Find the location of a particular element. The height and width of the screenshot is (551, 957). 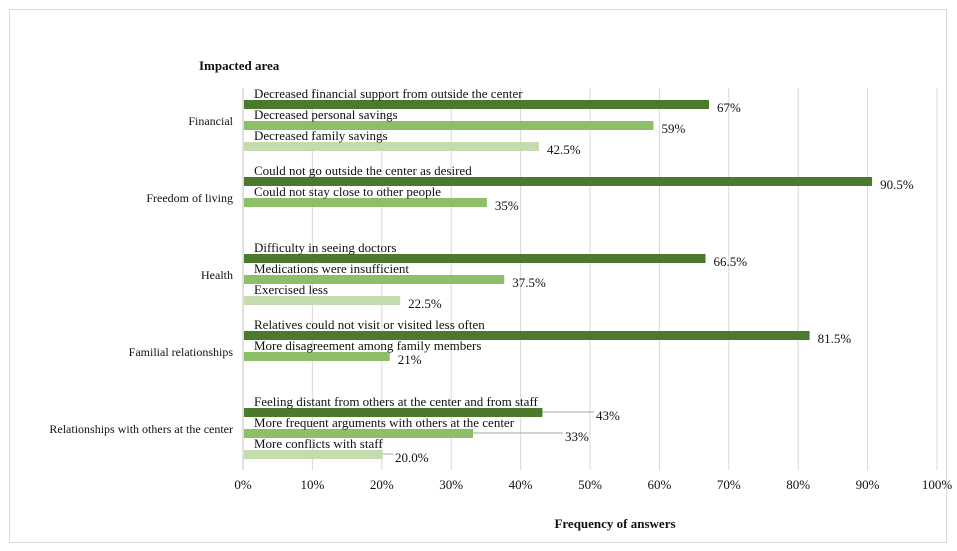

bar-label: More conflicts with staff is located at coordinates (318, 443).